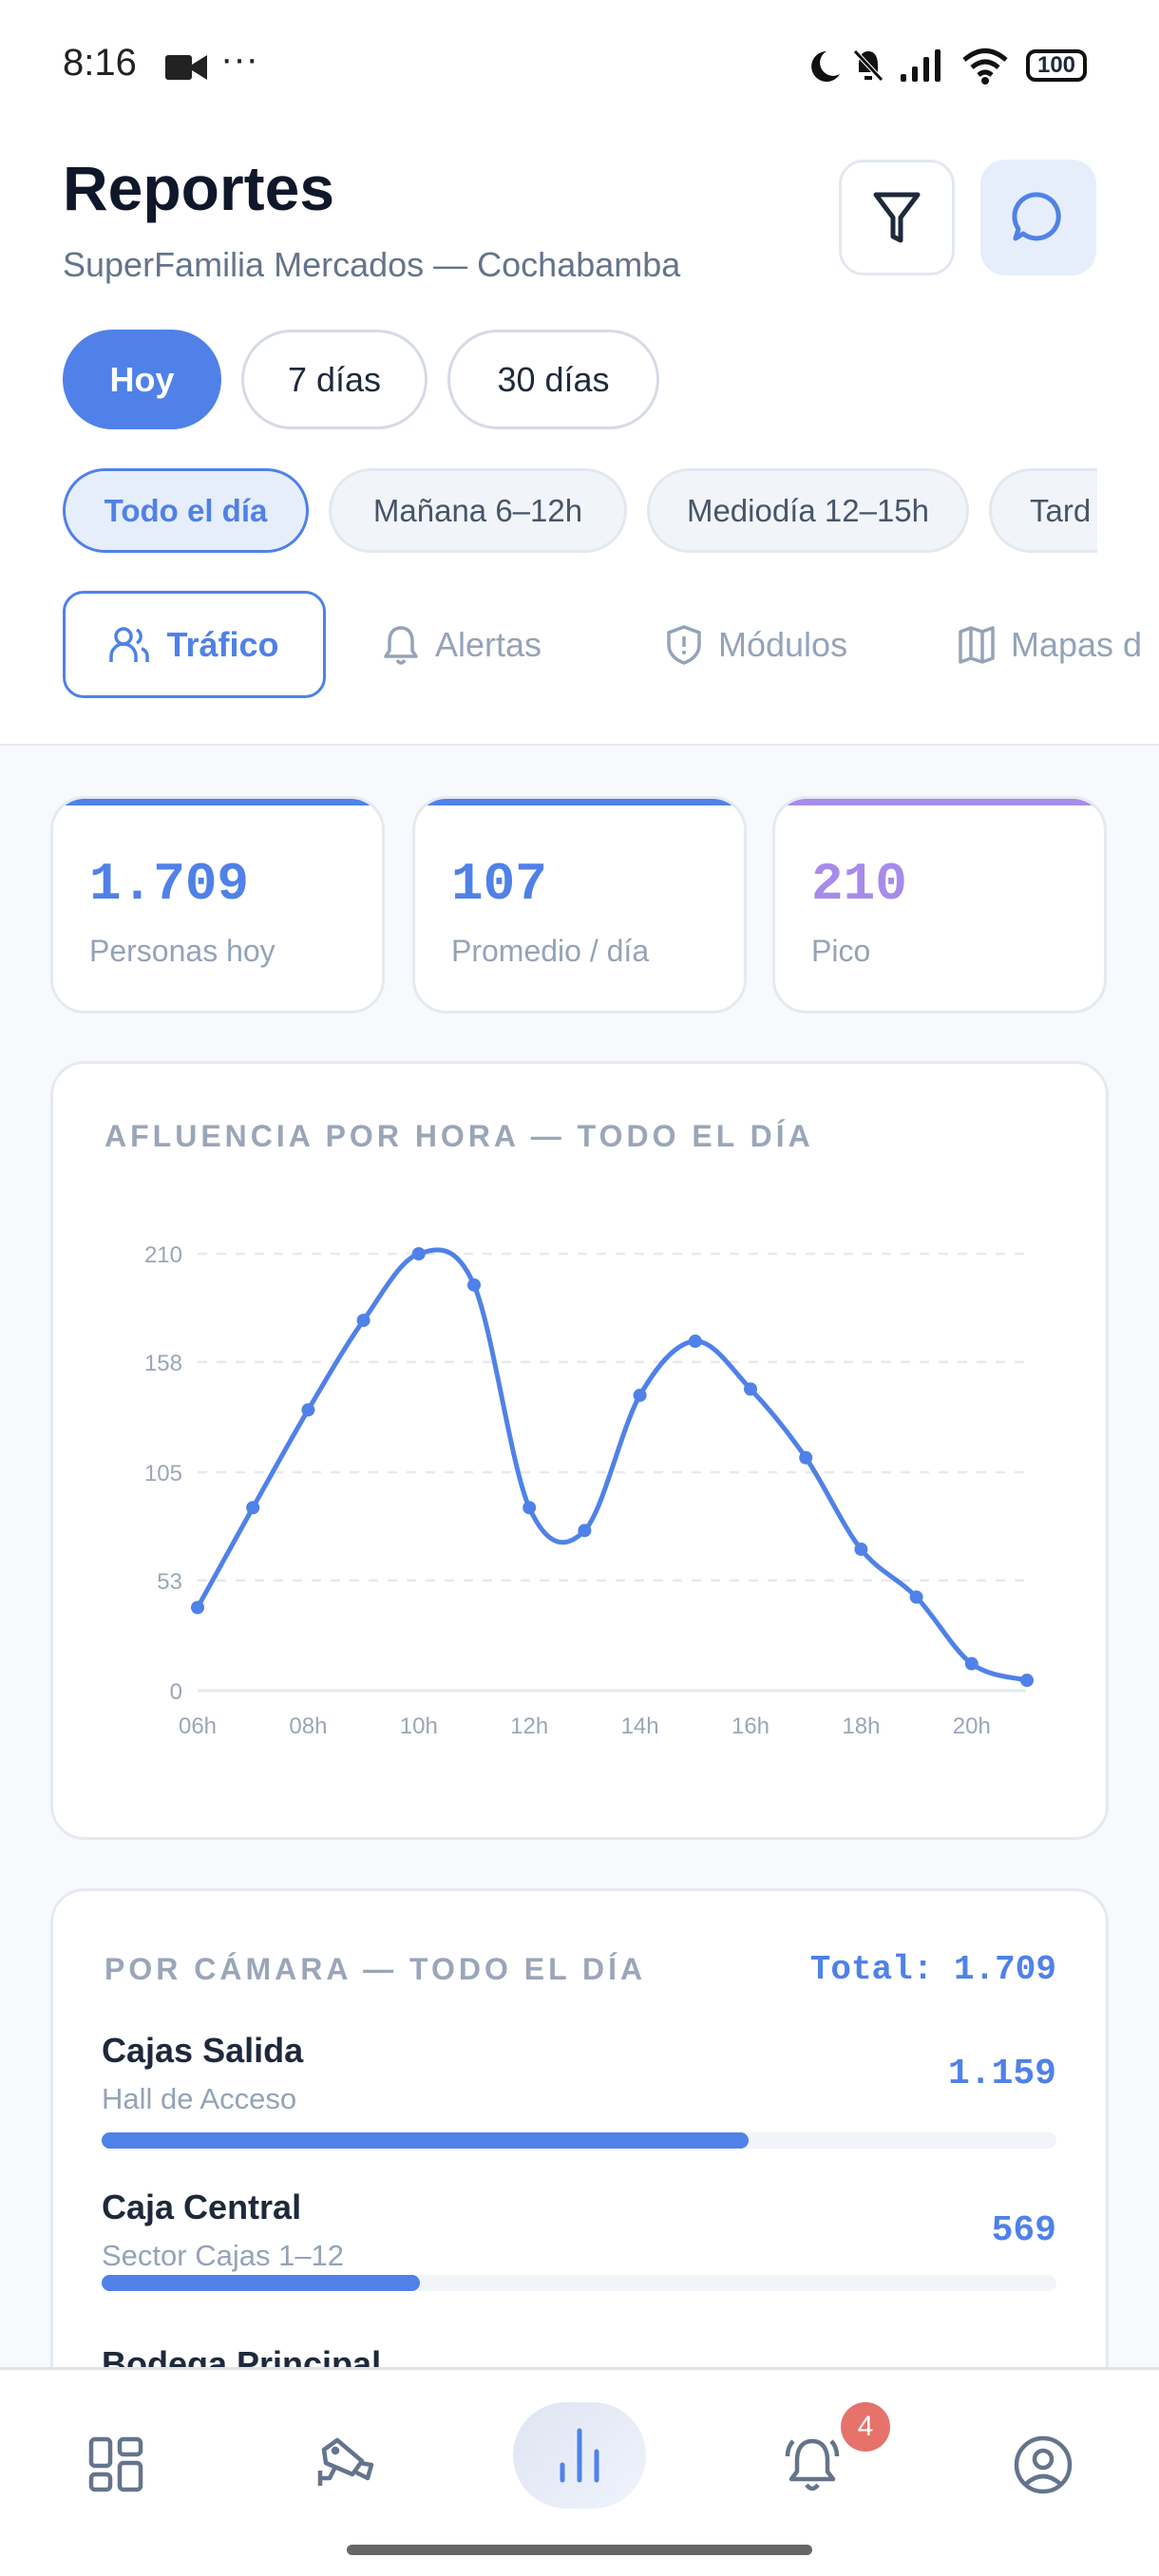  Describe the element at coordinates (163, 1474) in the screenshot. I see `y-tick-label: 105` at that location.